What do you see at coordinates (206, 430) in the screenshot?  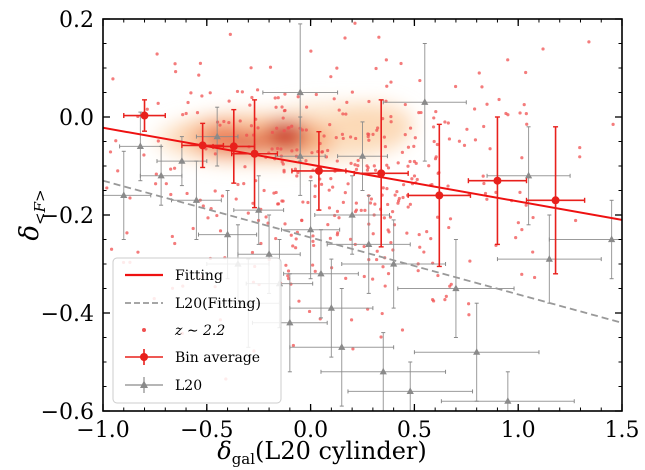 I see `x-tick-label: −0.5` at bounding box center [206, 430].